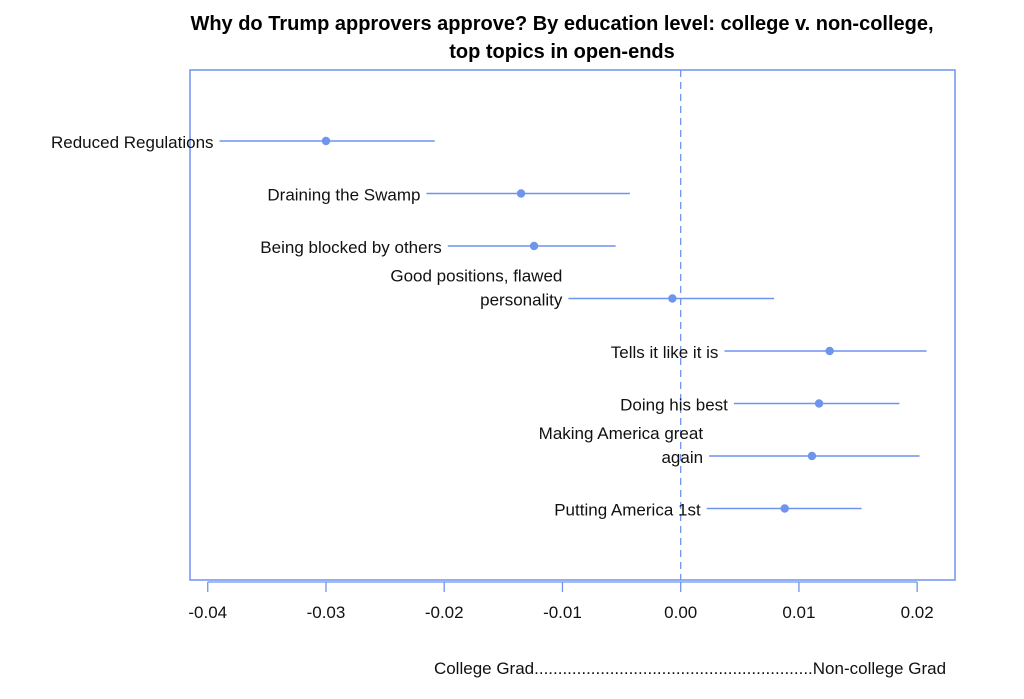  Describe the element at coordinates (207, 612) in the screenshot. I see `x-tick-label: -0.04` at that location.